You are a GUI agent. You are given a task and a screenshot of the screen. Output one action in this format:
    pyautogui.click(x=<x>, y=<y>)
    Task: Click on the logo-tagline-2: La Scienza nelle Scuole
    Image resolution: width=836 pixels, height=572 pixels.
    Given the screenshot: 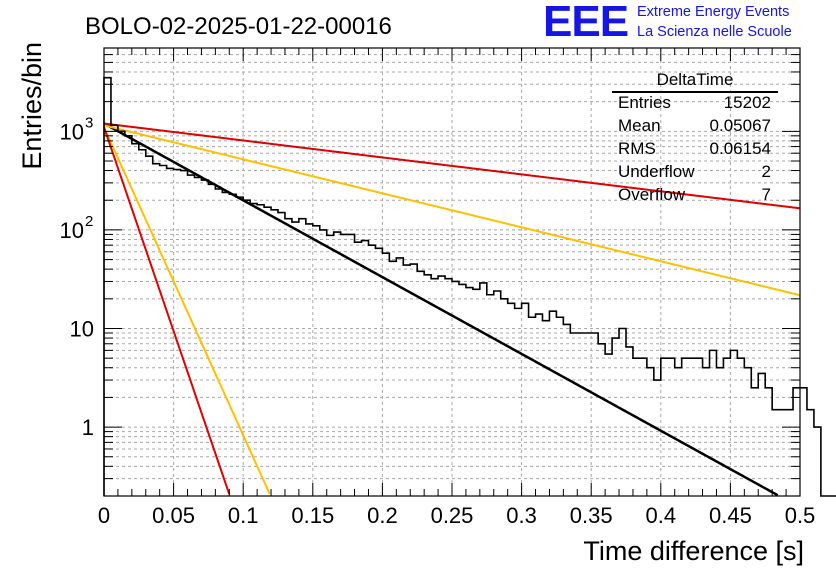 What is the action you would take?
    pyautogui.click(x=714, y=32)
    